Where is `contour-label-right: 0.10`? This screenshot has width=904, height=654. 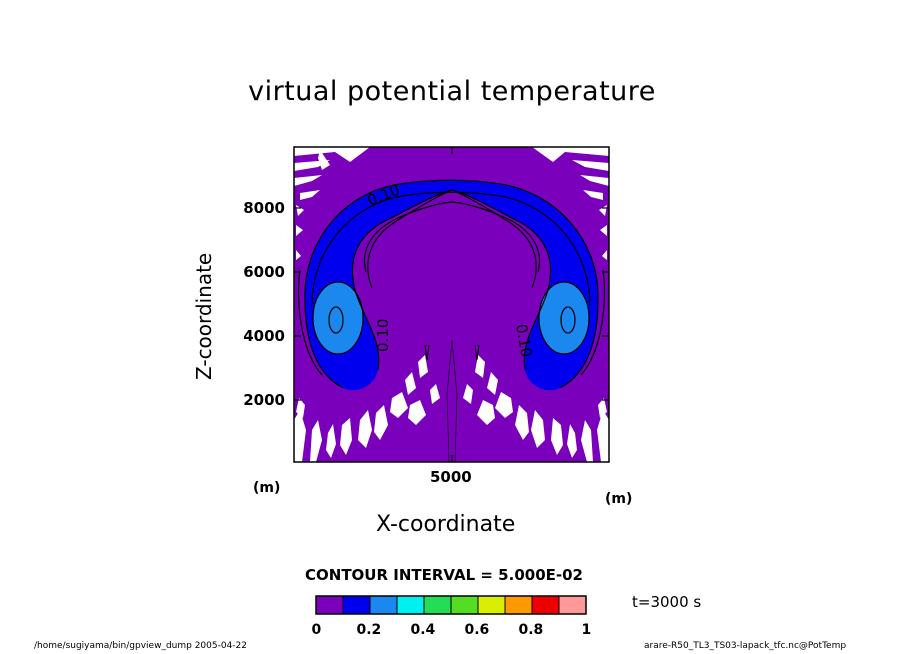 contour-label-right: 0.10 is located at coordinates (524, 341).